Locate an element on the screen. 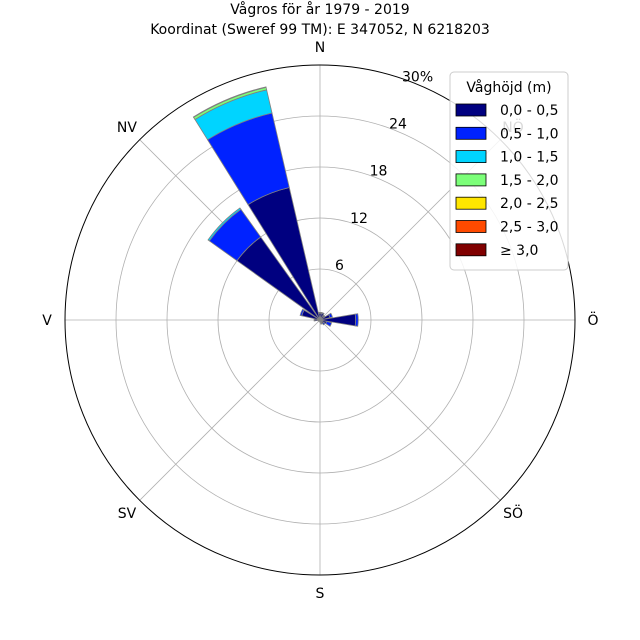 This screenshot has height=640, width=640. radial-tick-label: 18 is located at coordinates (379, 172).